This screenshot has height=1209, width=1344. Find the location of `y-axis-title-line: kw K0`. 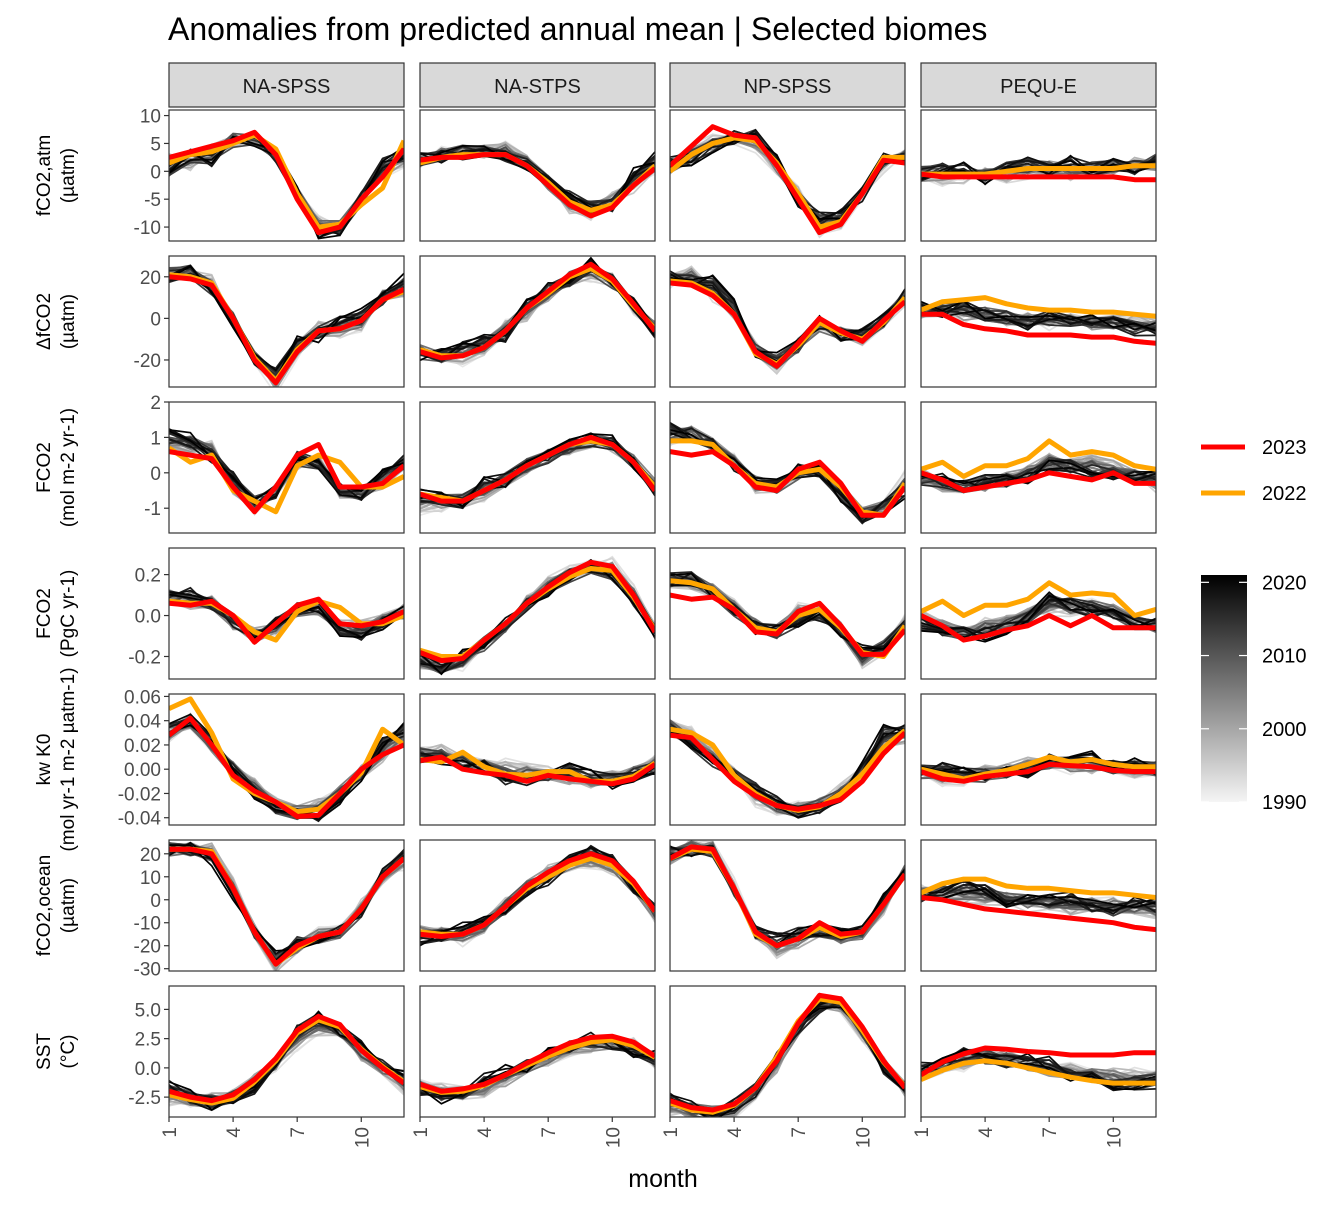

y-axis-title-line: kw K0 is located at coordinates (44, 760).